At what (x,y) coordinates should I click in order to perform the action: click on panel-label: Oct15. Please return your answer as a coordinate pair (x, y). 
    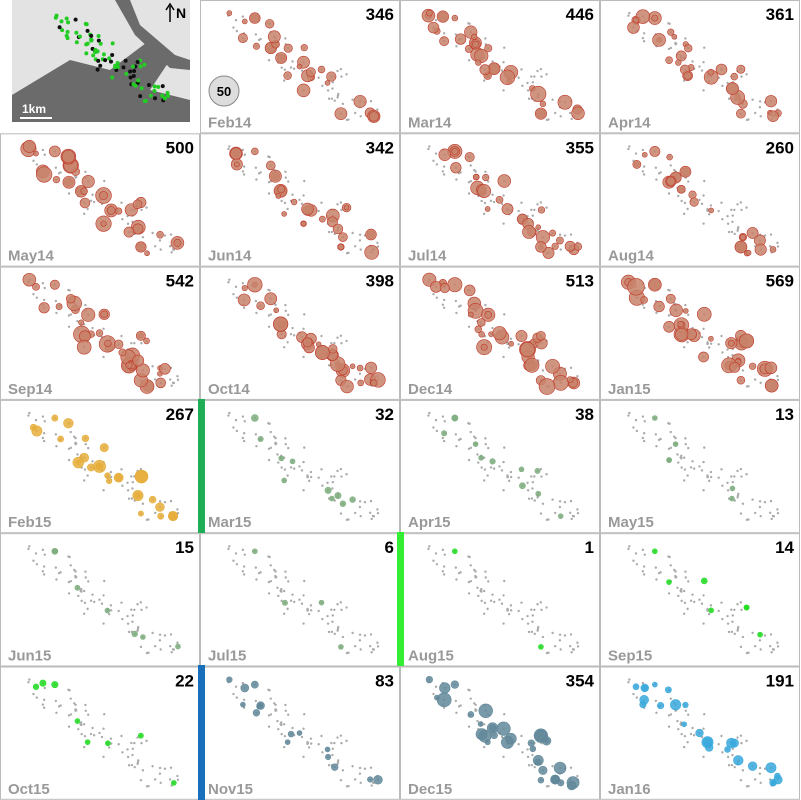
    Looking at the image, I should click on (29, 789).